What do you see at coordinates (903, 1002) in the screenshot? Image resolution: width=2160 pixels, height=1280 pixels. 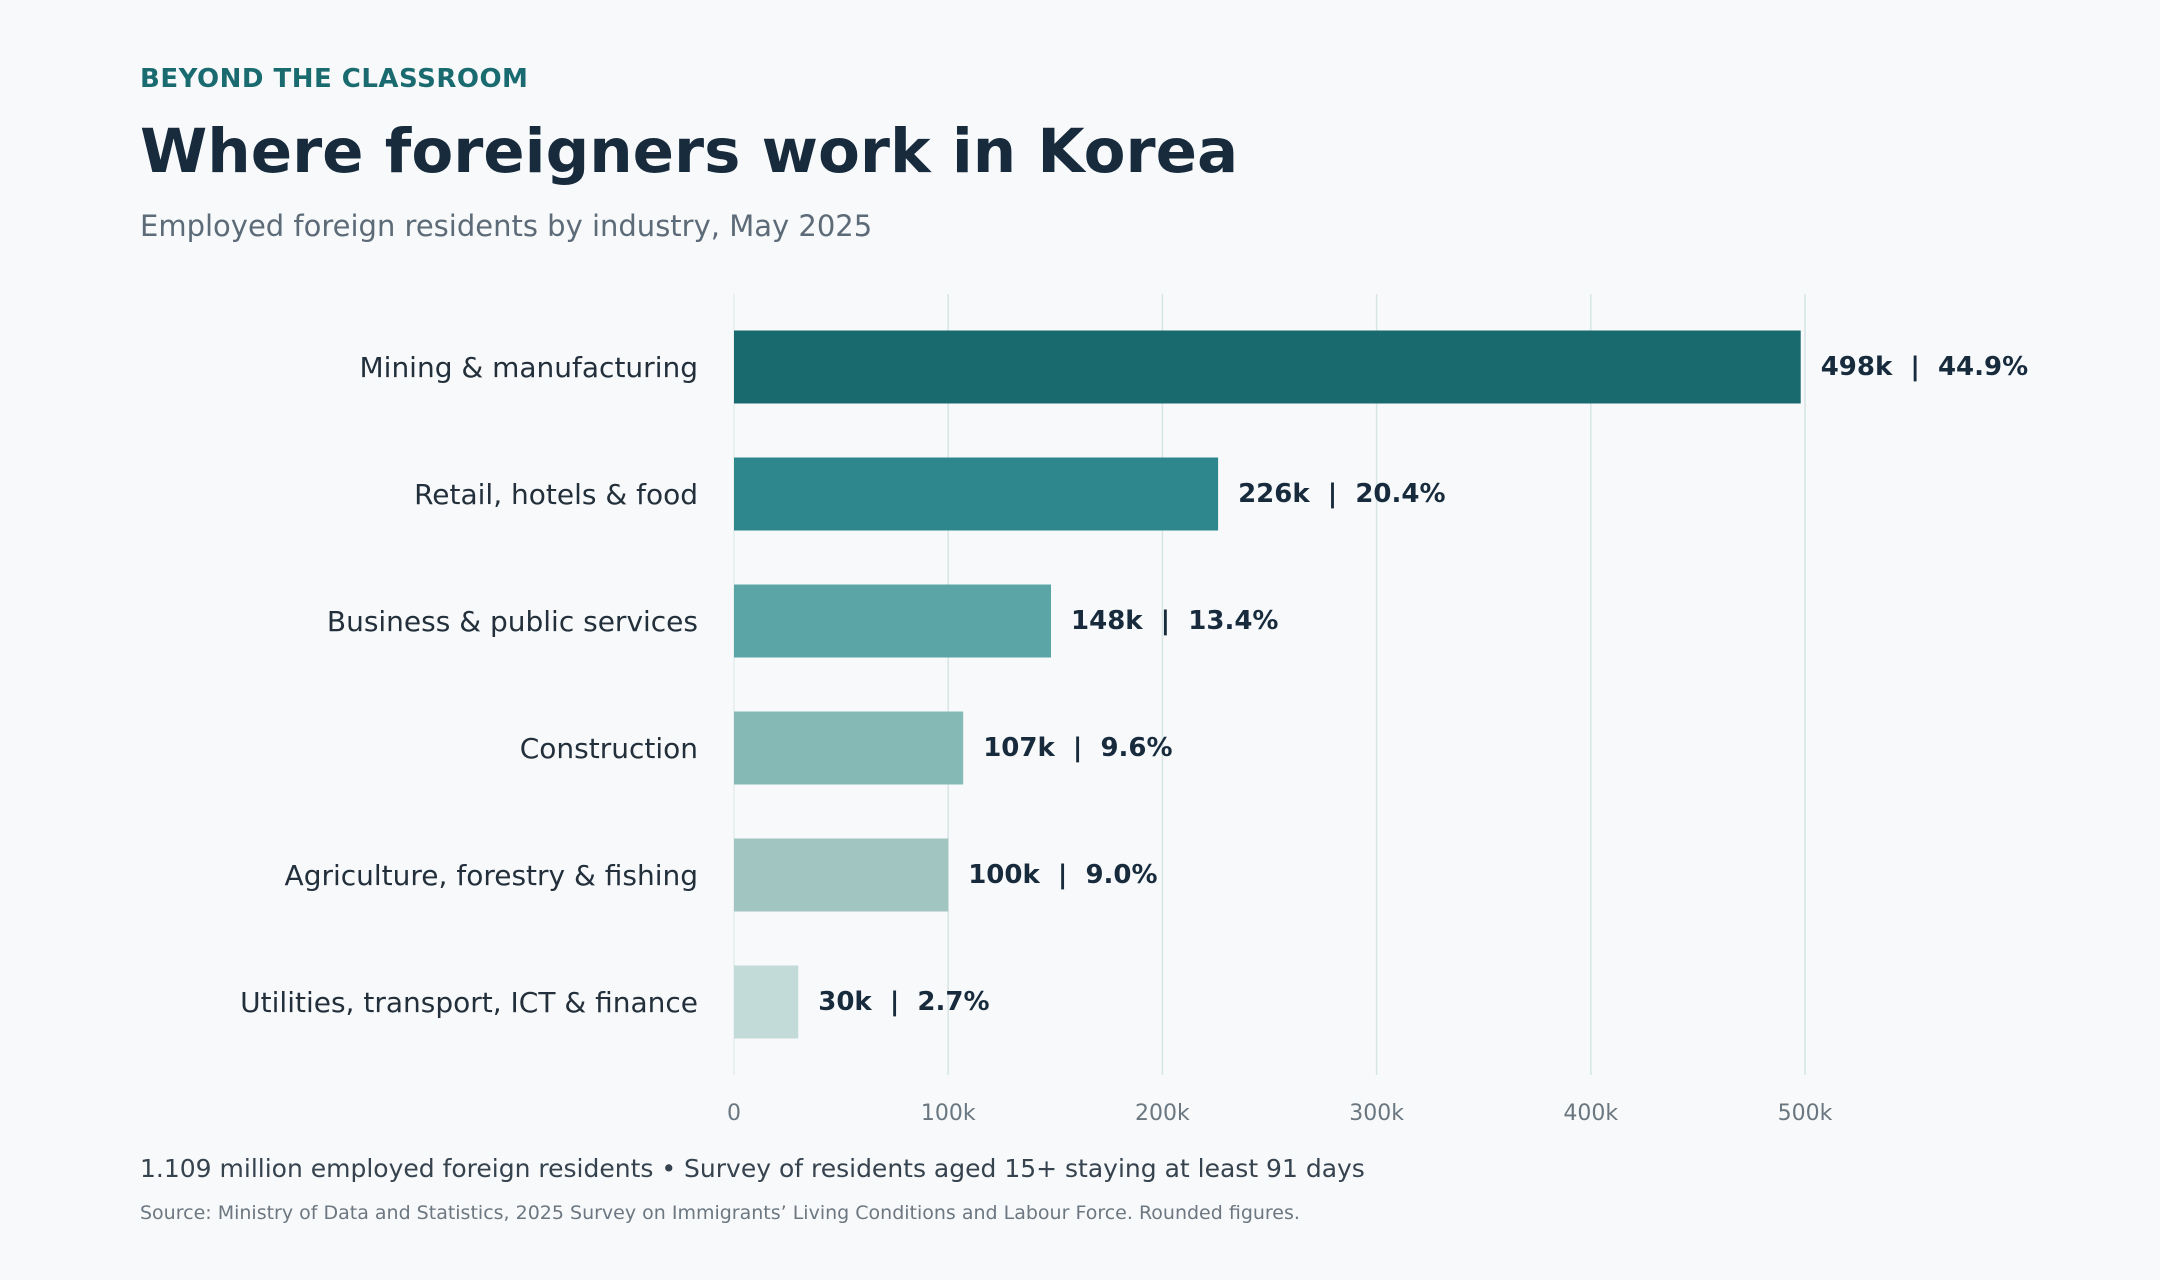 I see `data-label: 30k | 2.7%` at bounding box center [903, 1002].